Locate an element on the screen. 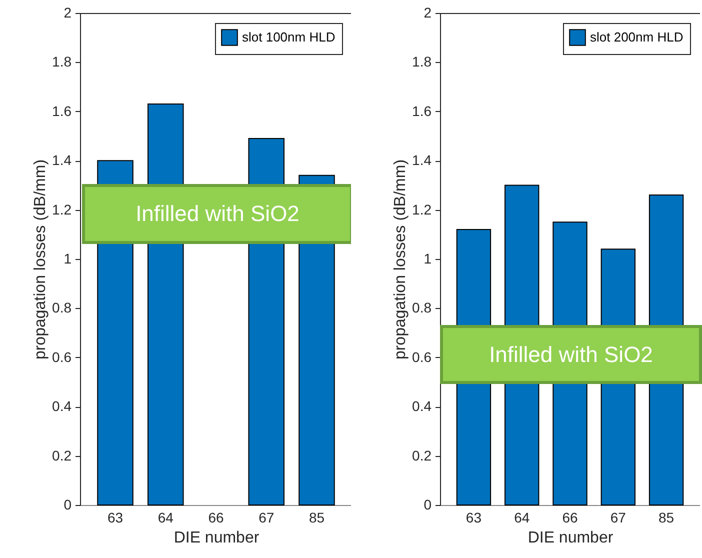 The width and height of the screenshot is (702, 558). legend-label: slot 100nm HLD is located at coordinates (289, 37).